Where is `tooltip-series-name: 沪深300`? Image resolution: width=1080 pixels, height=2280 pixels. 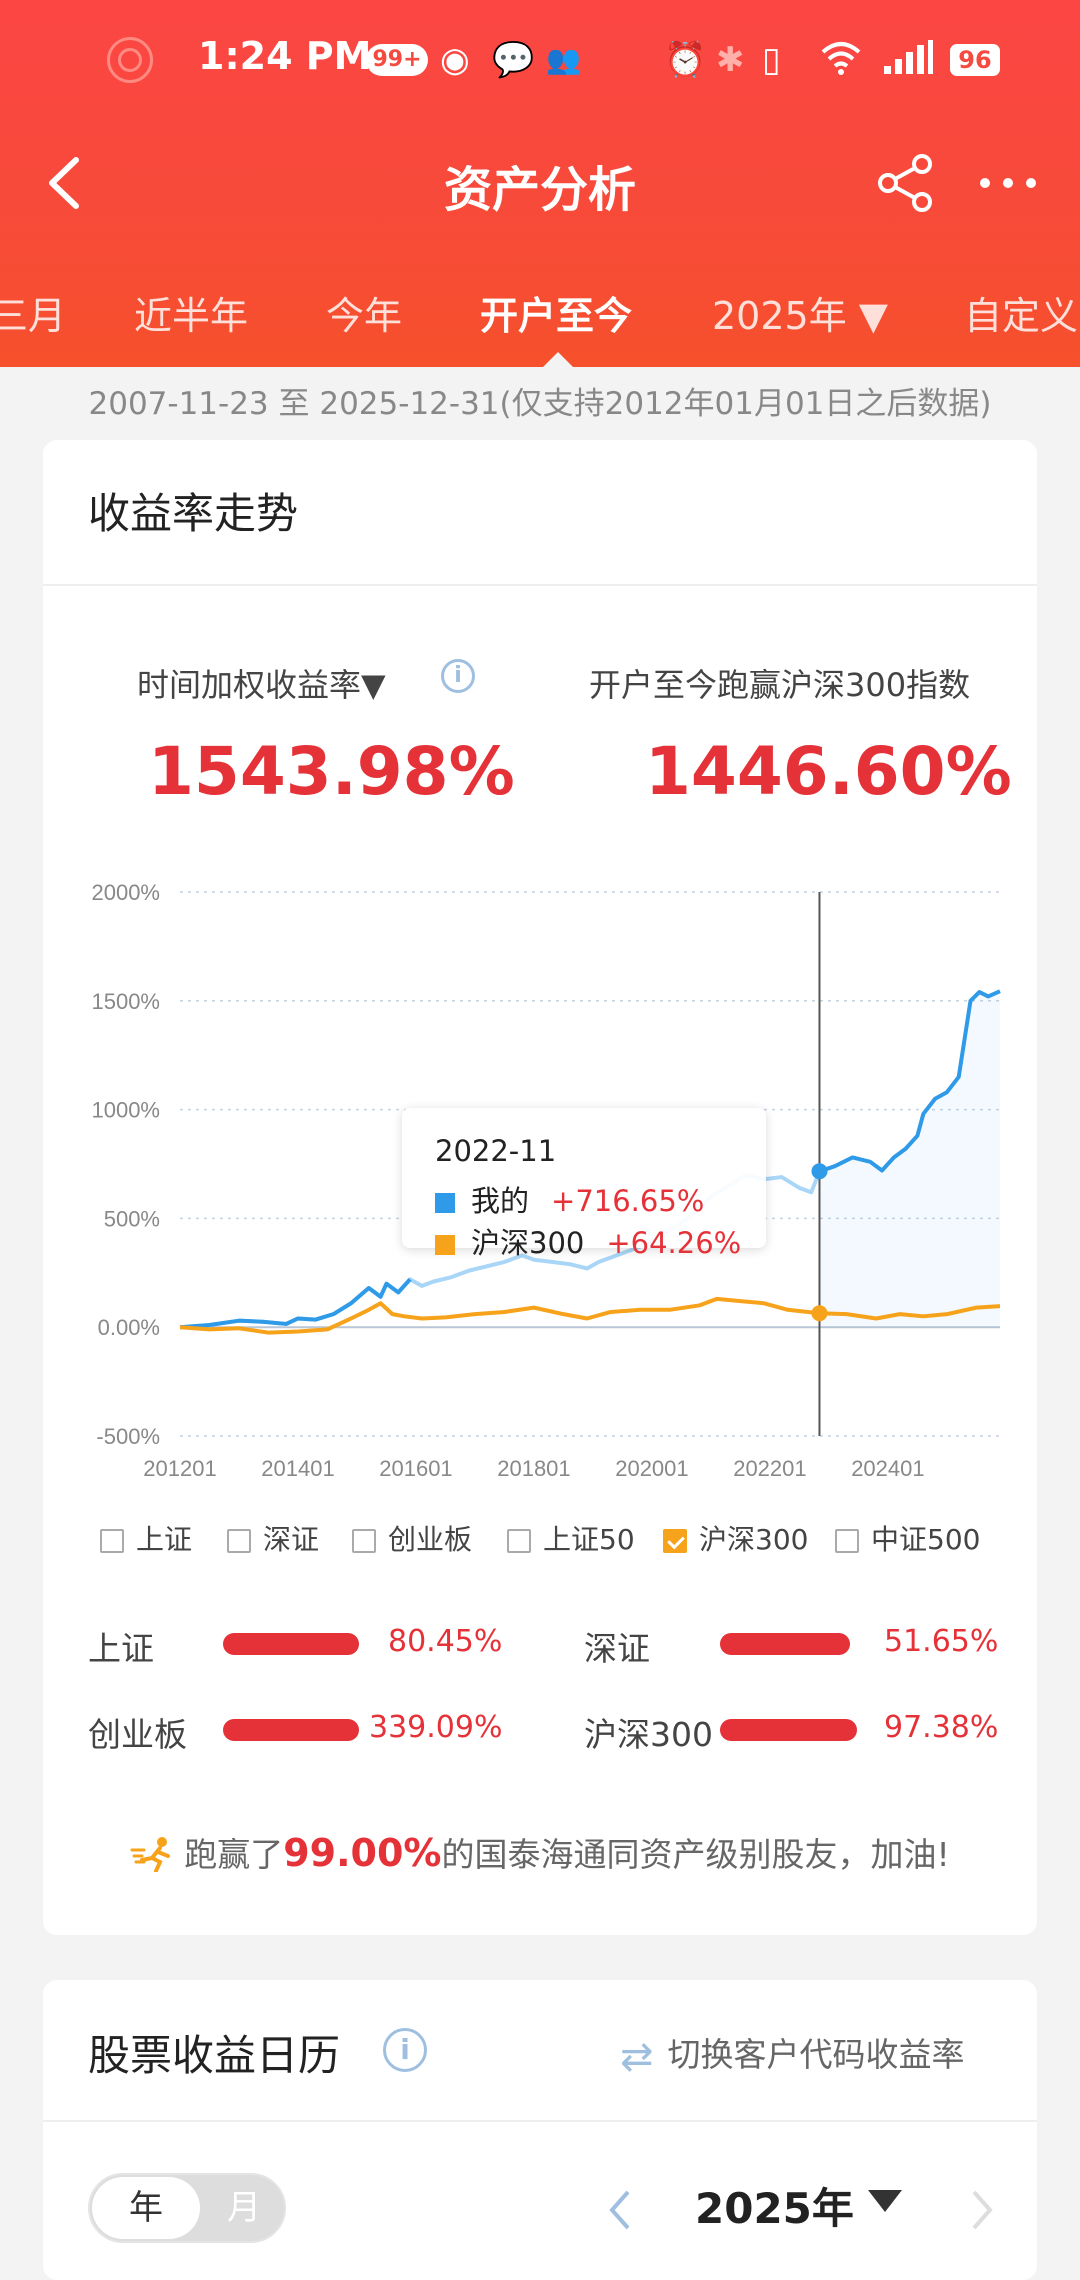
tooltip-series-name: 沪深300 is located at coordinates (528, 1243).